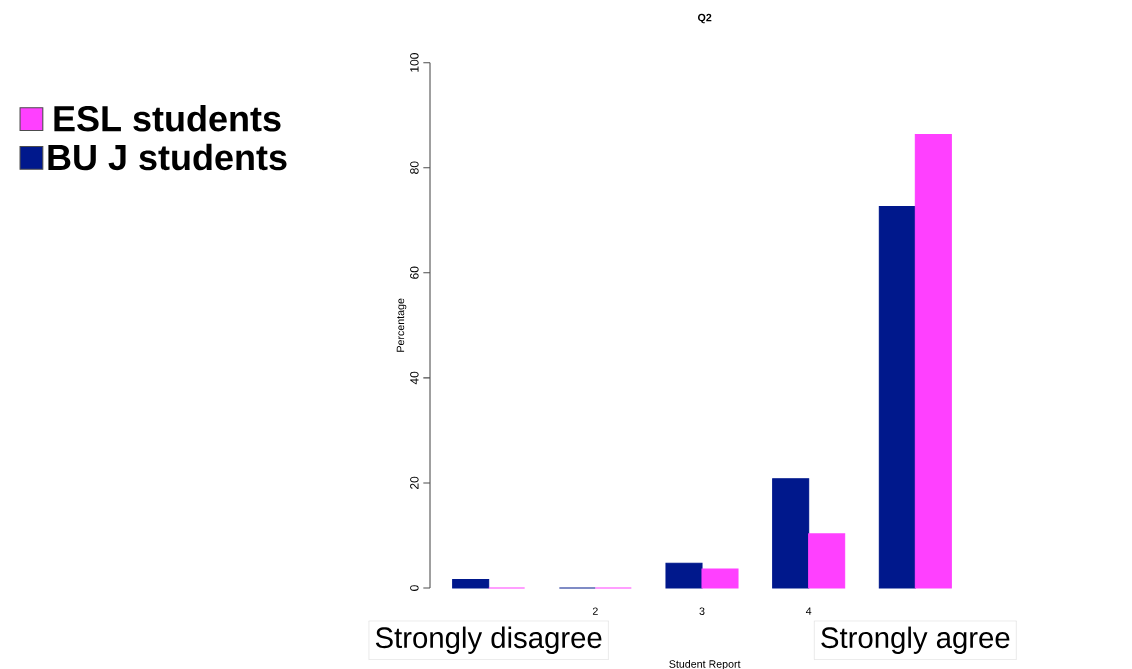  What do you see at coordinates (414, 167) in the screenshot?
I see `y-tick-label: 80` at bounding box center [414, 167].